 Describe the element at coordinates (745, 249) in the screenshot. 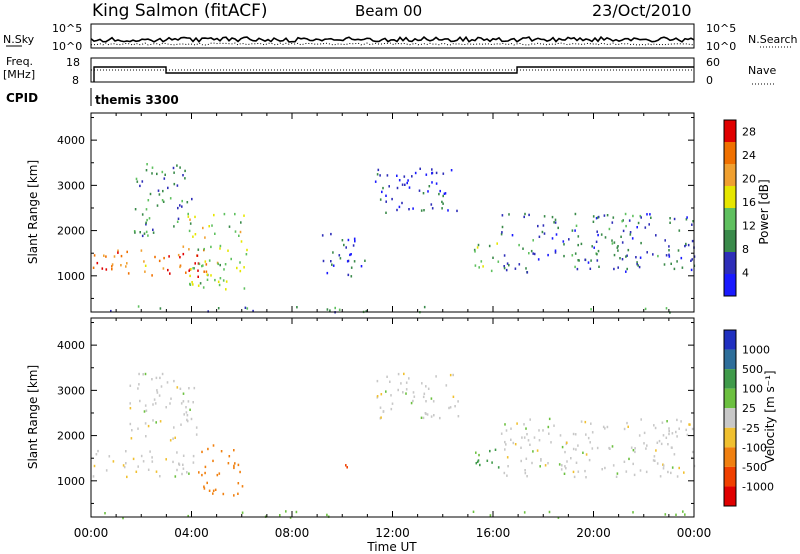

I see `power-colorbar-tick: 8` at that location.